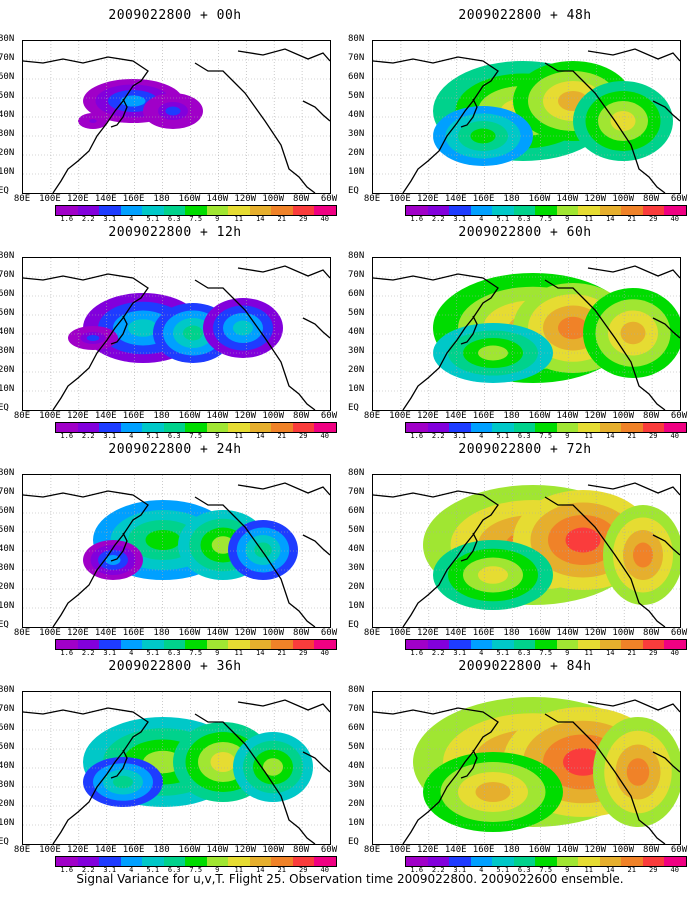 The image size is (700, 900). Describe the element at coordinates (50, 850) in the screenshot. I see `longitude-tick-label: 100E` at that location.